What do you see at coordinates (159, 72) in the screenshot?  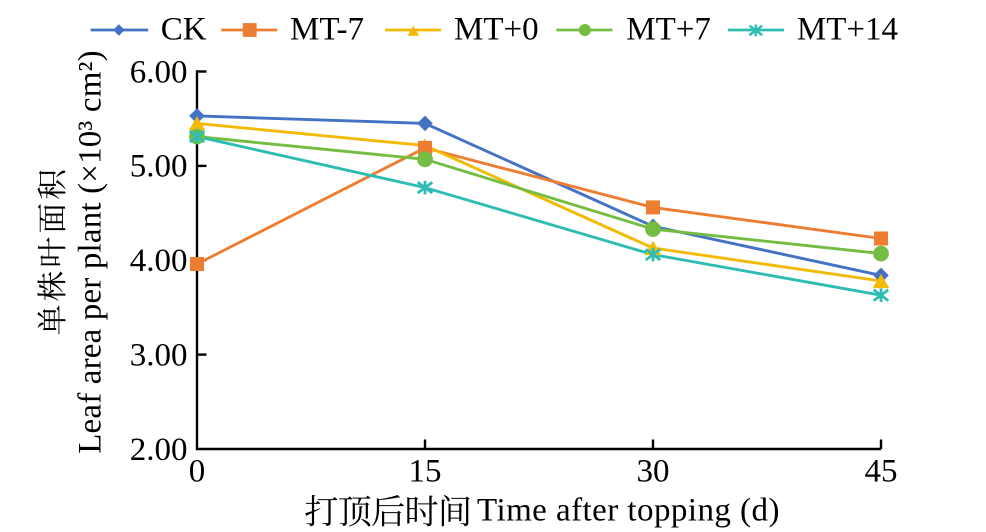 I see `svg-text: 6.00` at bounding box center [159, 72].